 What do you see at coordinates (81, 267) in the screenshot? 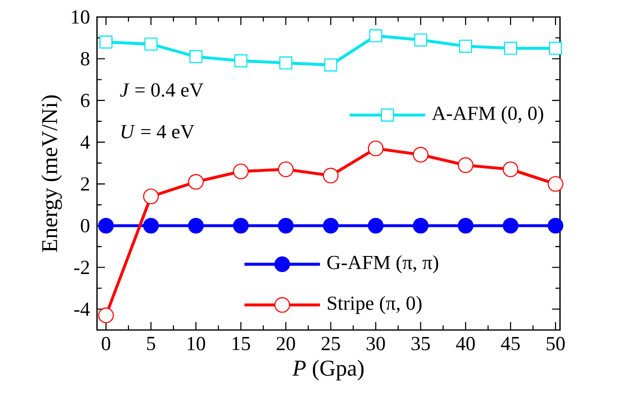
I see `y-tick-label: -2` at bounding box center [81, 267].